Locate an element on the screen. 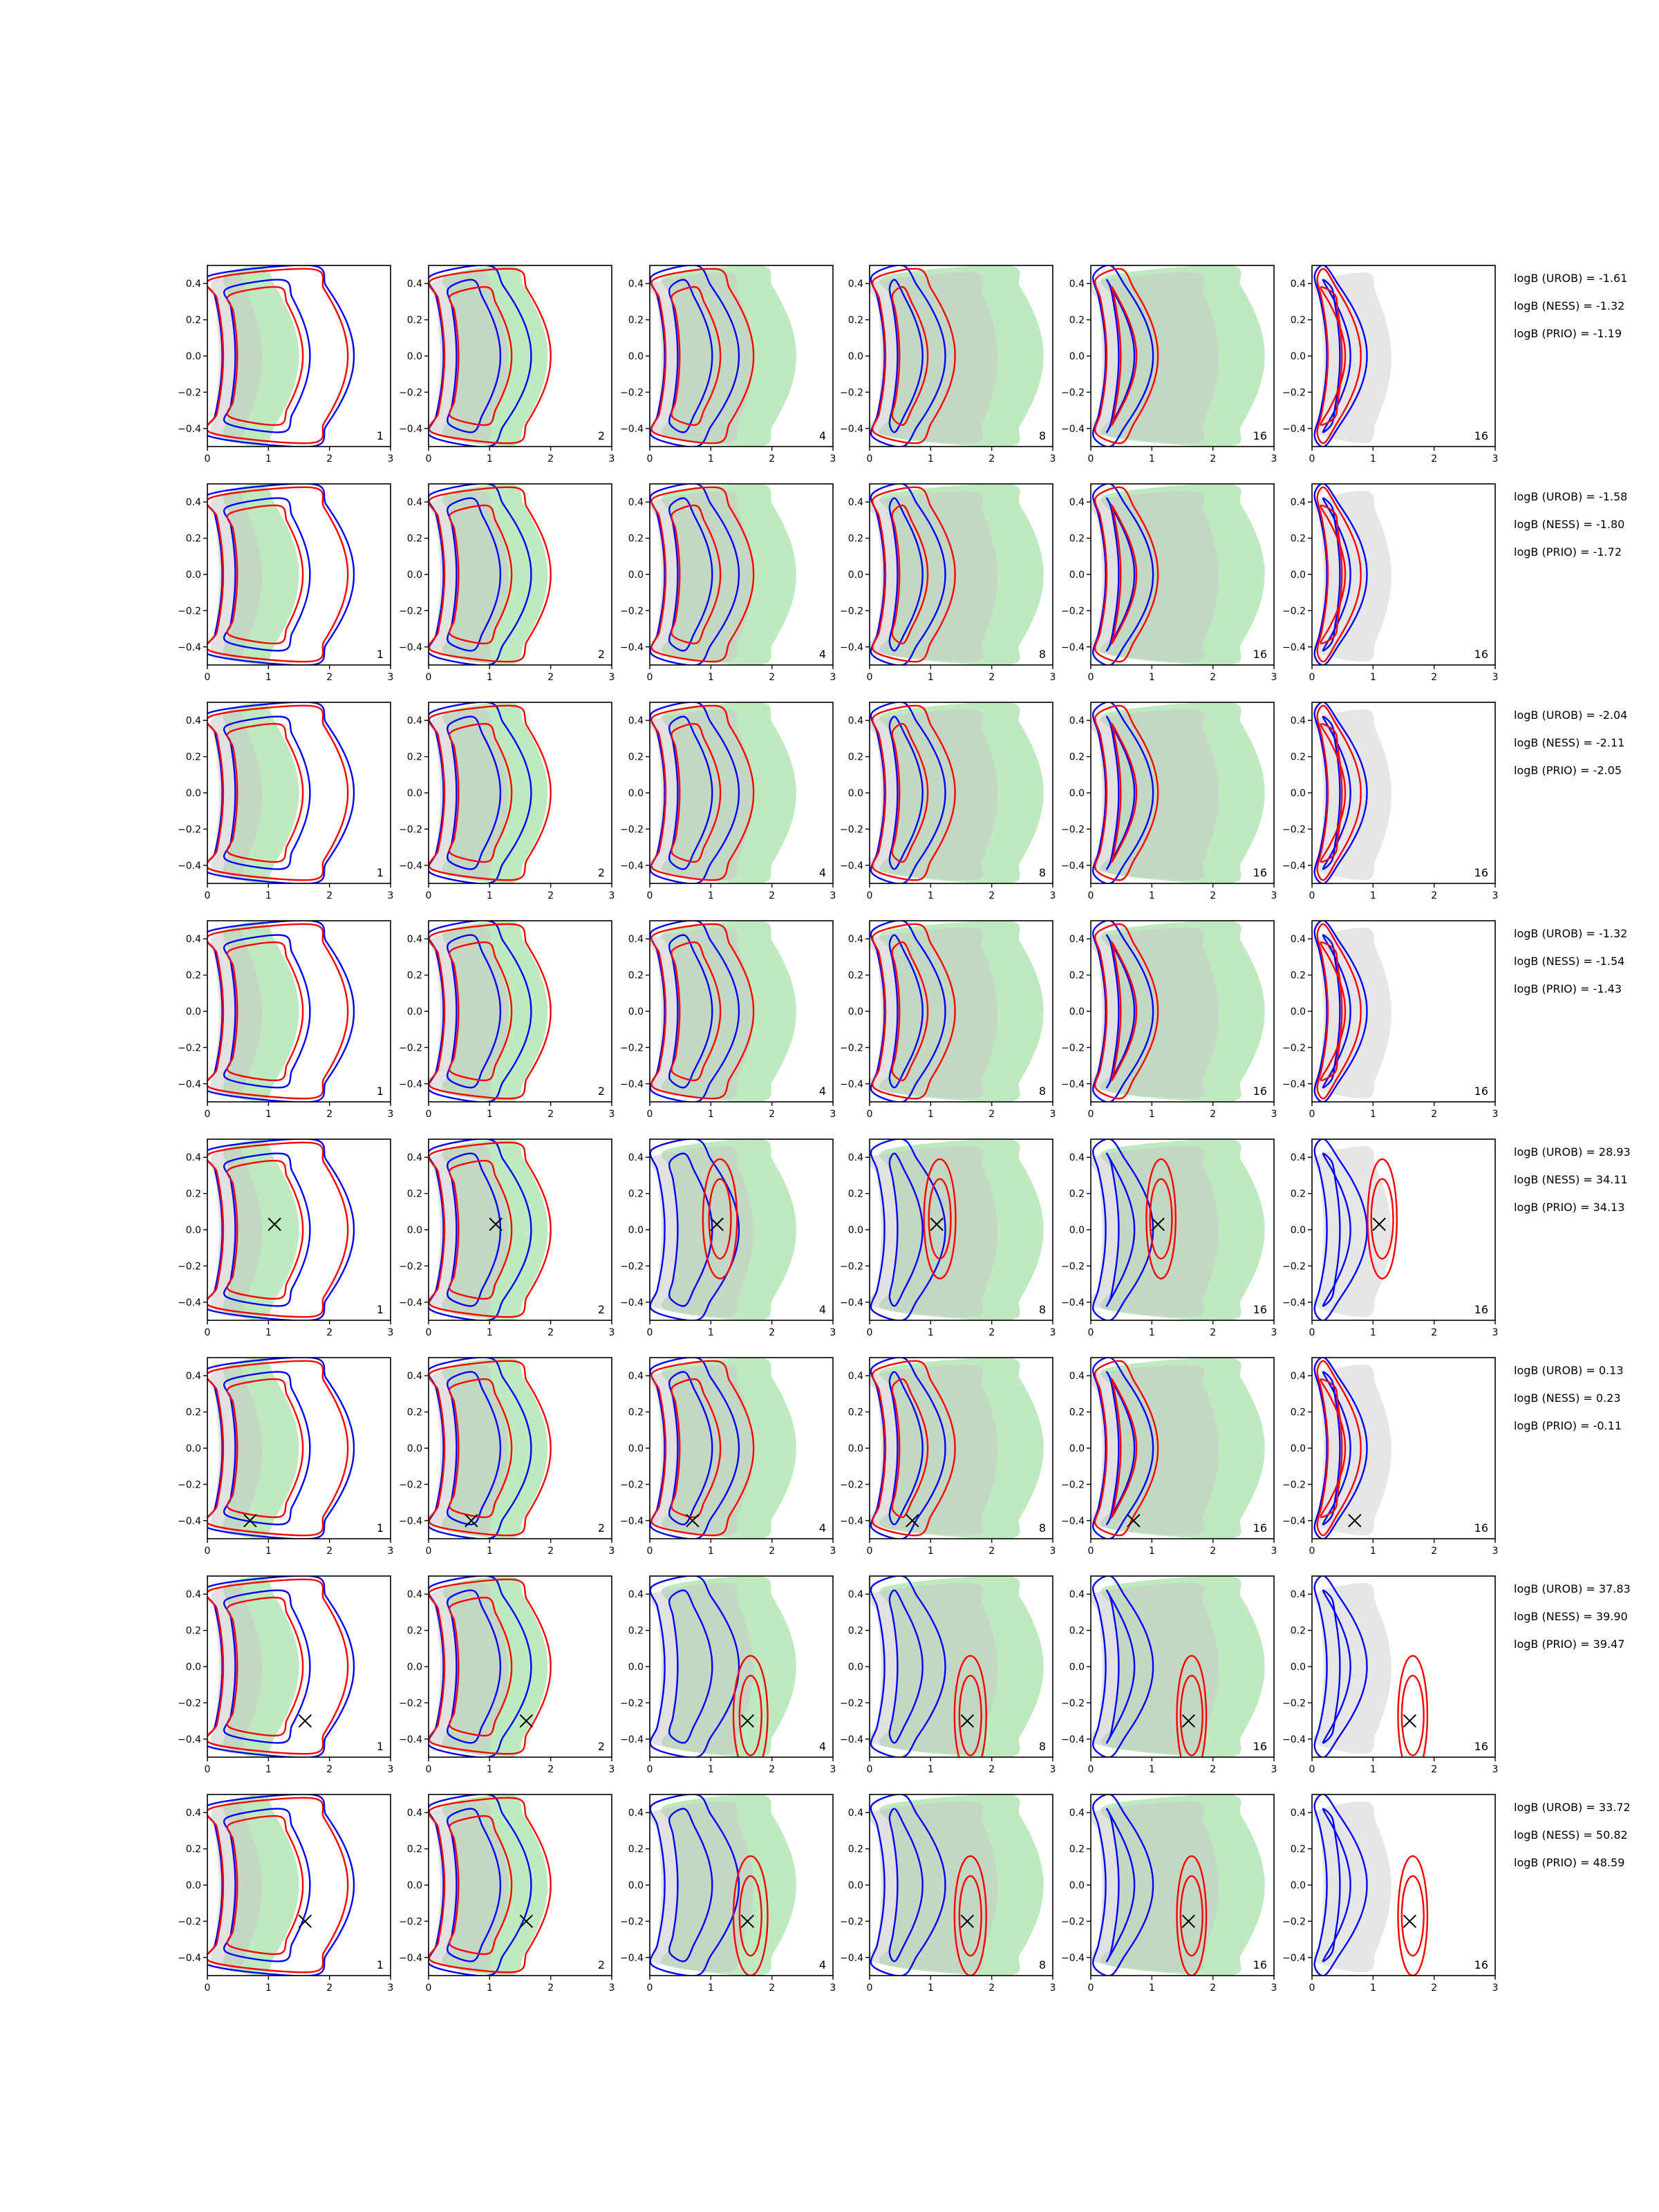 This screenshot has height=2212, width=1659. logb-annotation: logB (PRIO) = 48.59 is located at coordinates (1569, 1863).